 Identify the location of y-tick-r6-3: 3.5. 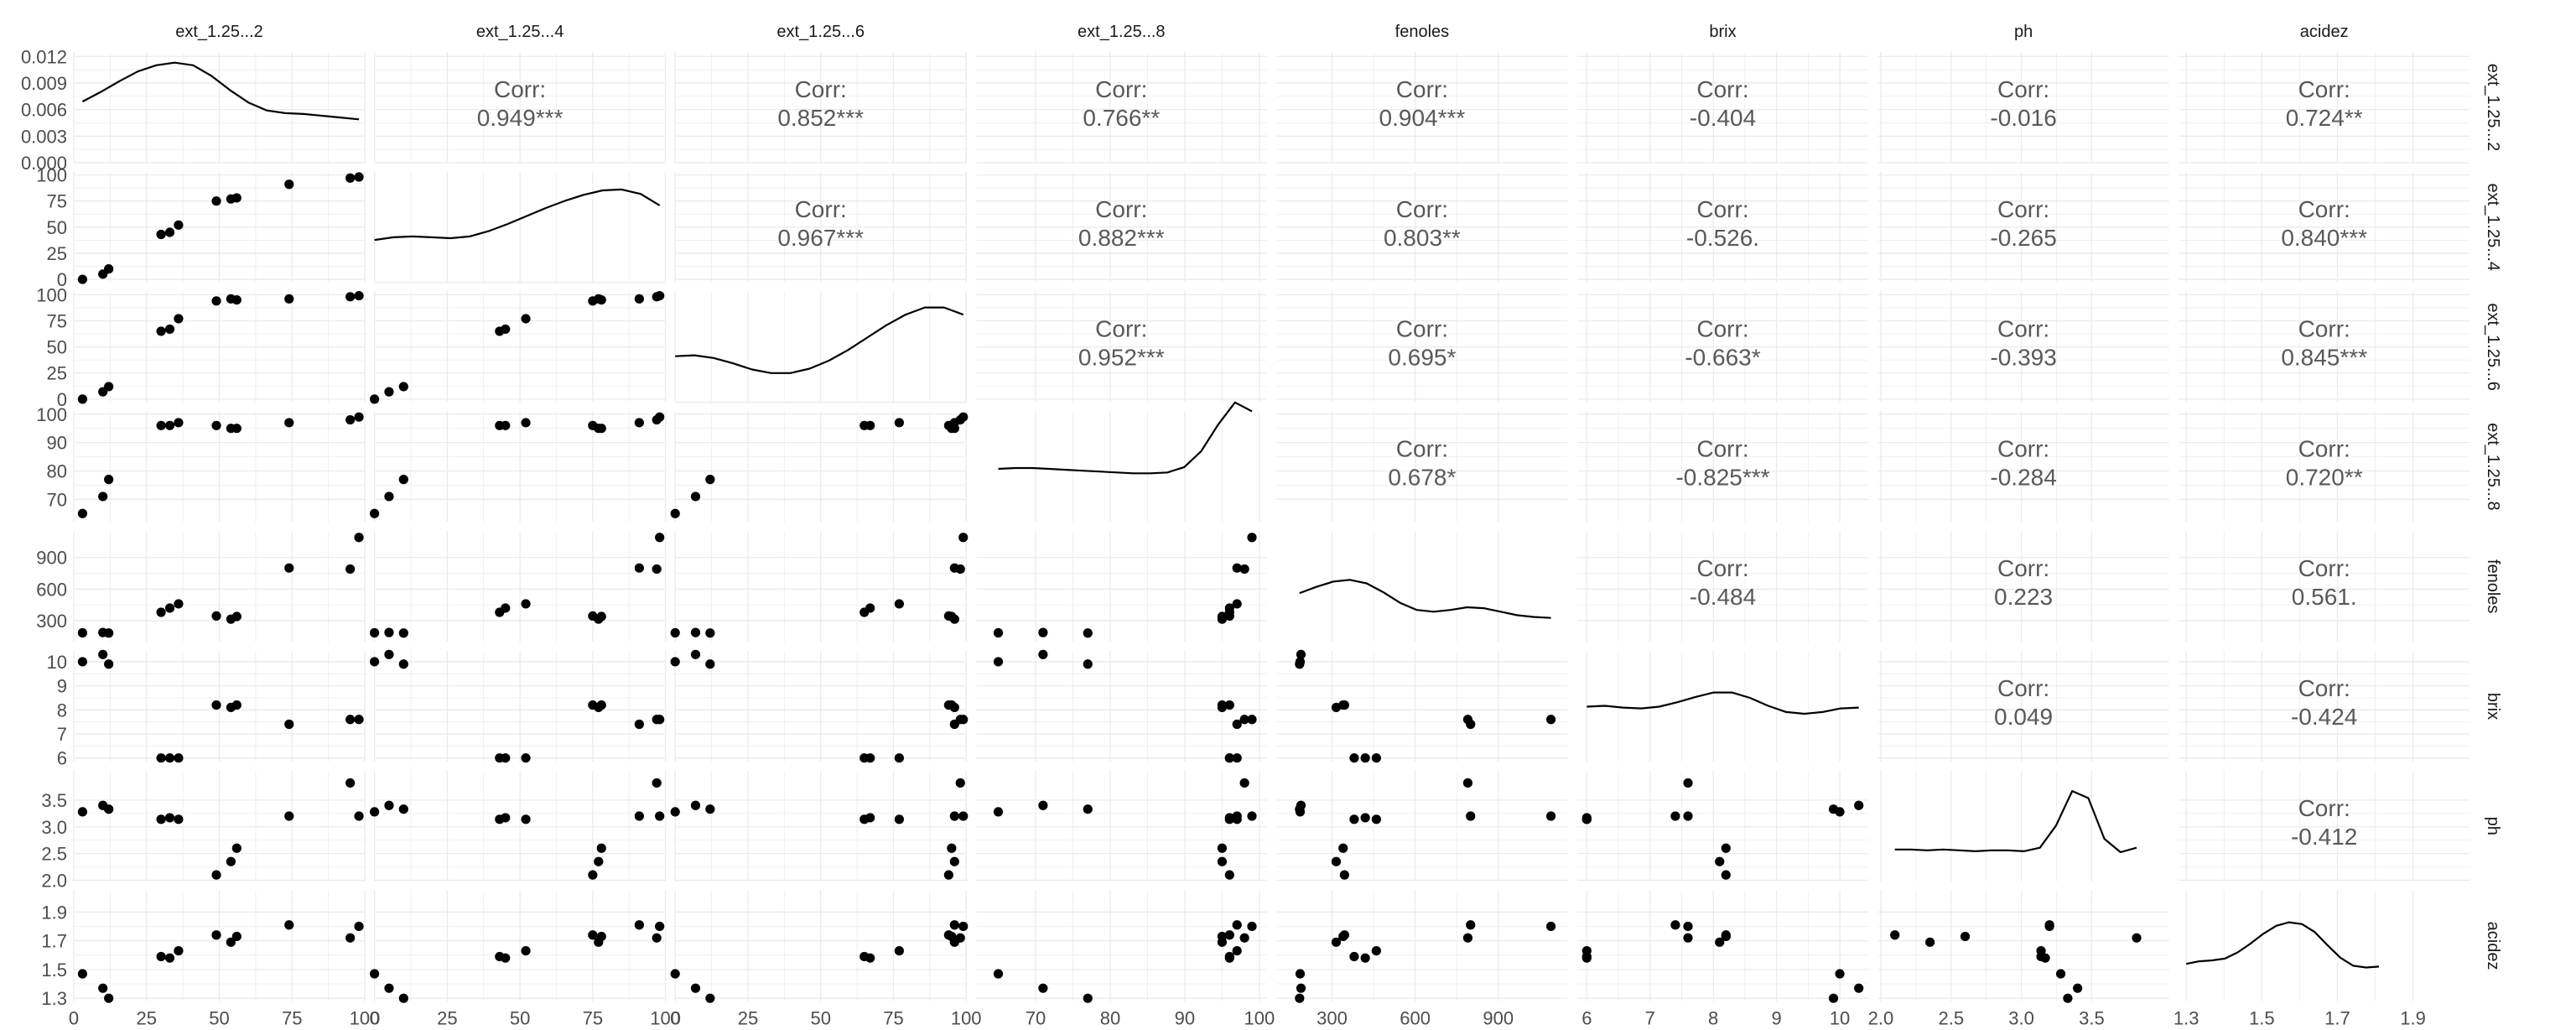
(54, 800).